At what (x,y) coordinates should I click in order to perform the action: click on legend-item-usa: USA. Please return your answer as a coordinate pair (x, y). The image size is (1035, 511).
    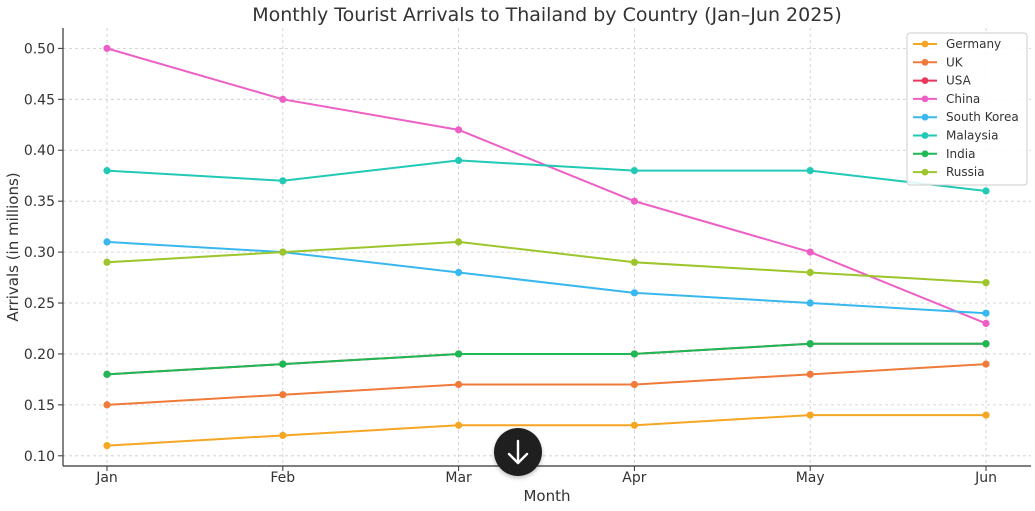
    Looking at the image, I should click on (942, 81).